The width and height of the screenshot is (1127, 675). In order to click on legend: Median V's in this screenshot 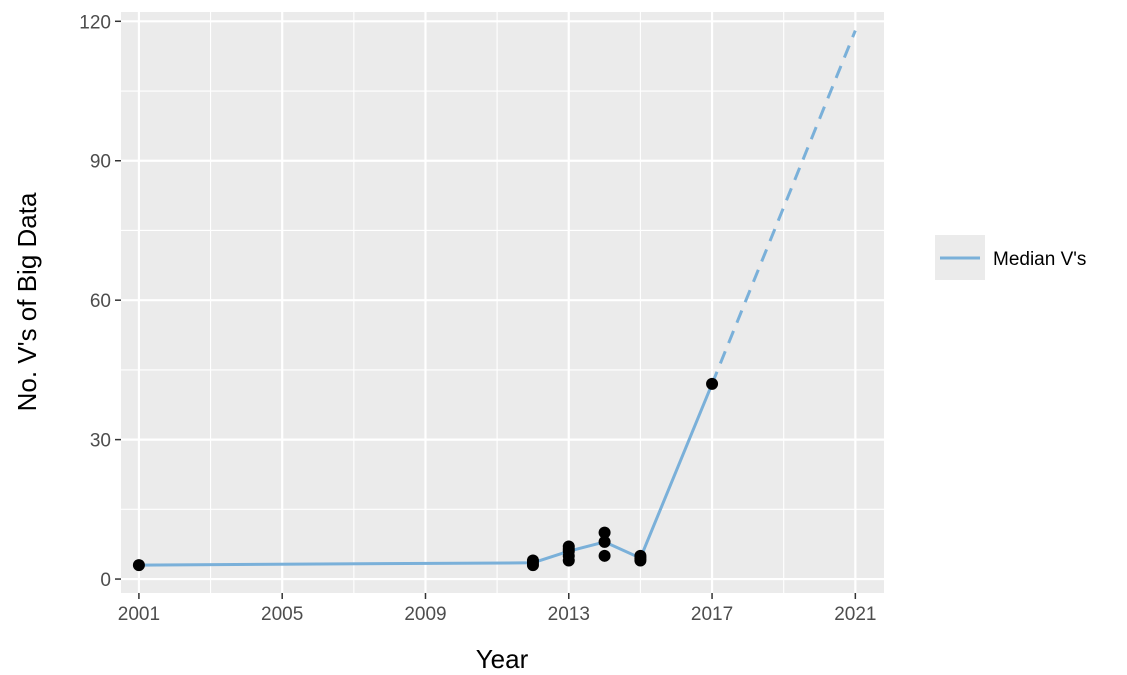, I will do `click(1010, 257)`.